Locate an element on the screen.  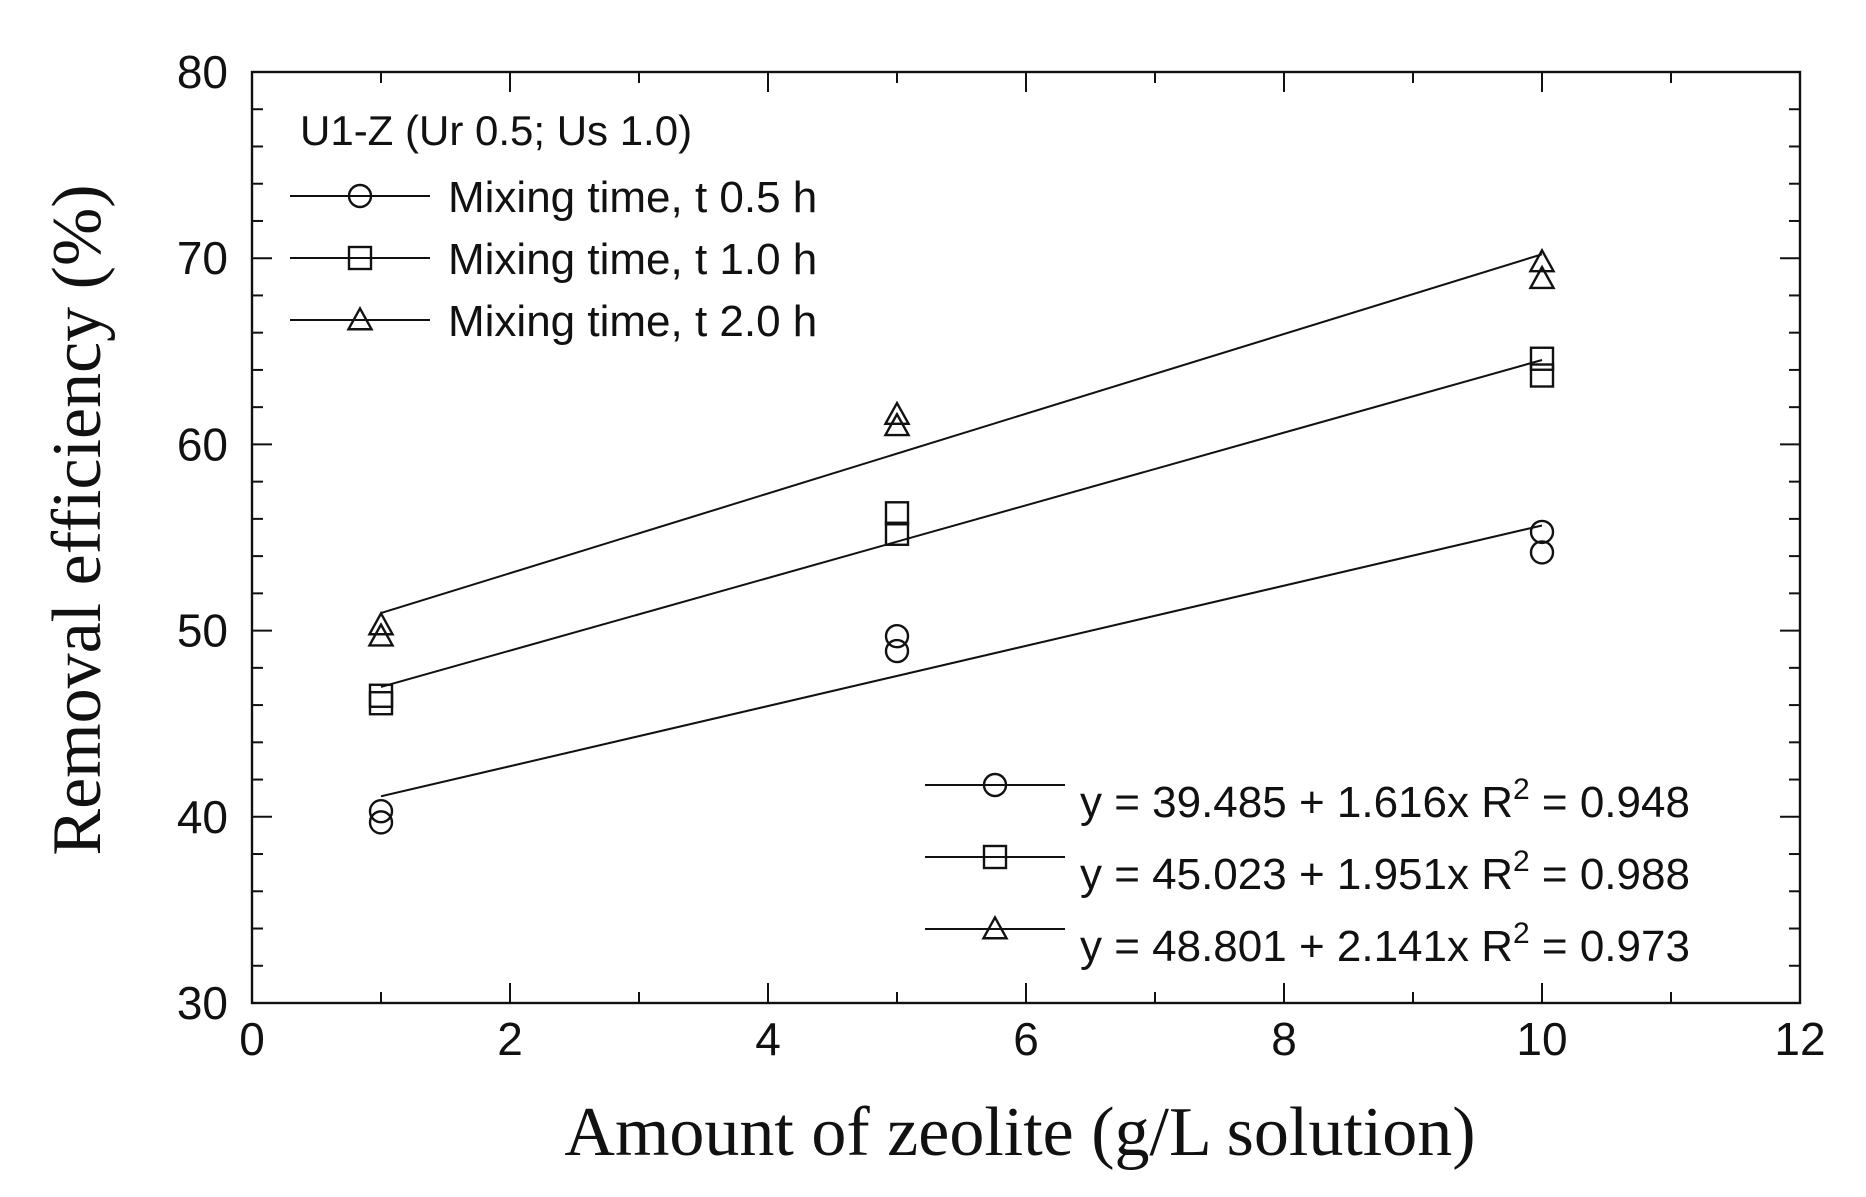
x-tick-label: 0 is located at coordinates (252, 1039).